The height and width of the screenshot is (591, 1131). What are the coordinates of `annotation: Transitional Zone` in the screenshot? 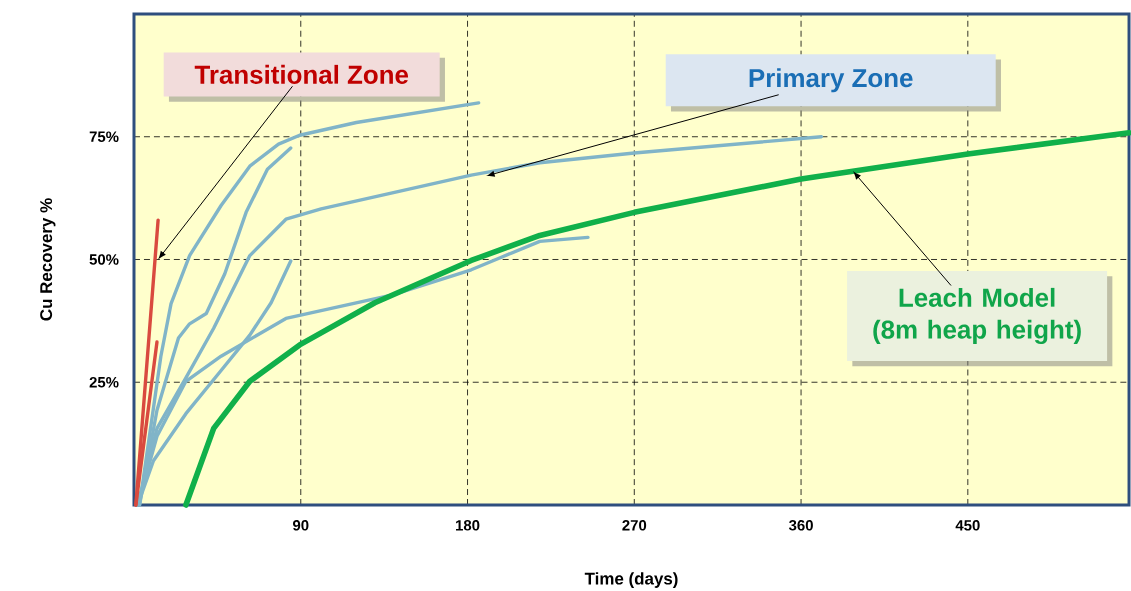 It's located at (301, 74).